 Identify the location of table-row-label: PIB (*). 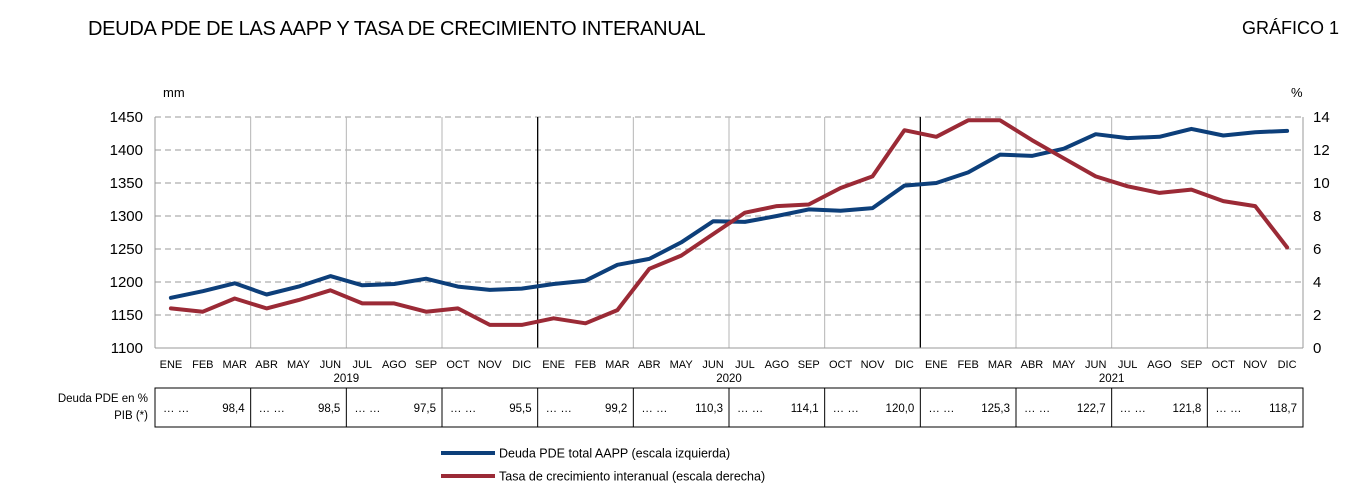
(131, 416).